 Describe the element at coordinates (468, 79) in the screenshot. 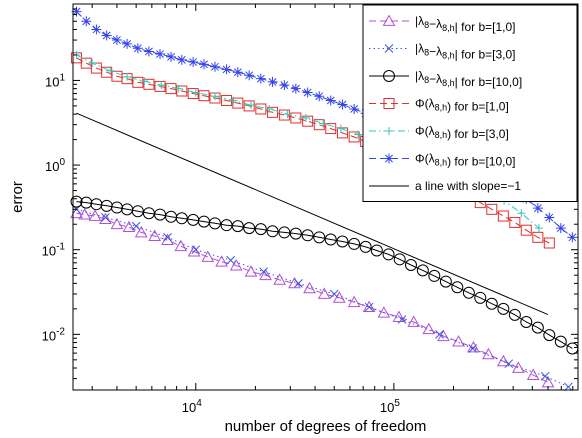

I see `legend-label-2: |λ8−λ8,h| for b=[10,0]` at that location.